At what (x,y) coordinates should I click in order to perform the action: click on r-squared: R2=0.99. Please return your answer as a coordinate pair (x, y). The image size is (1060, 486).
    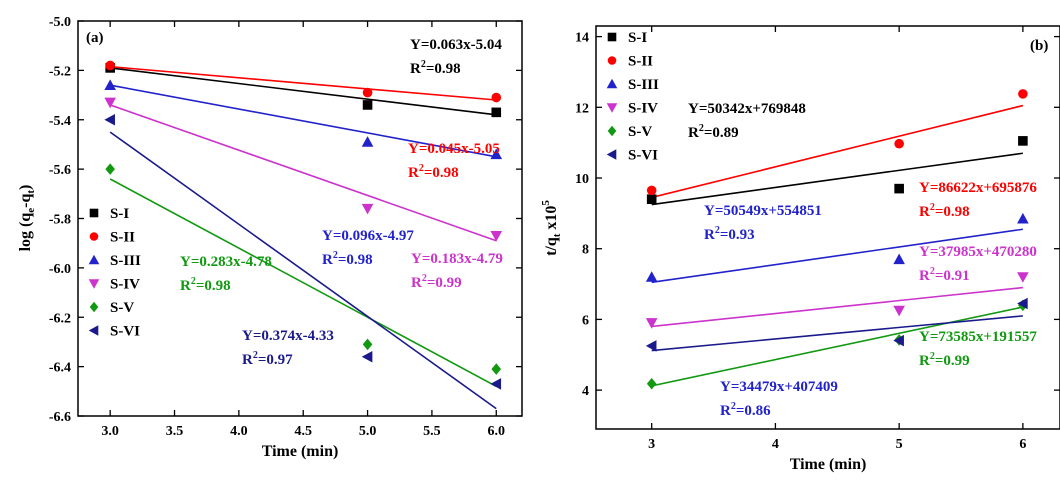
    Looking at the image, I should click on (436, 282).